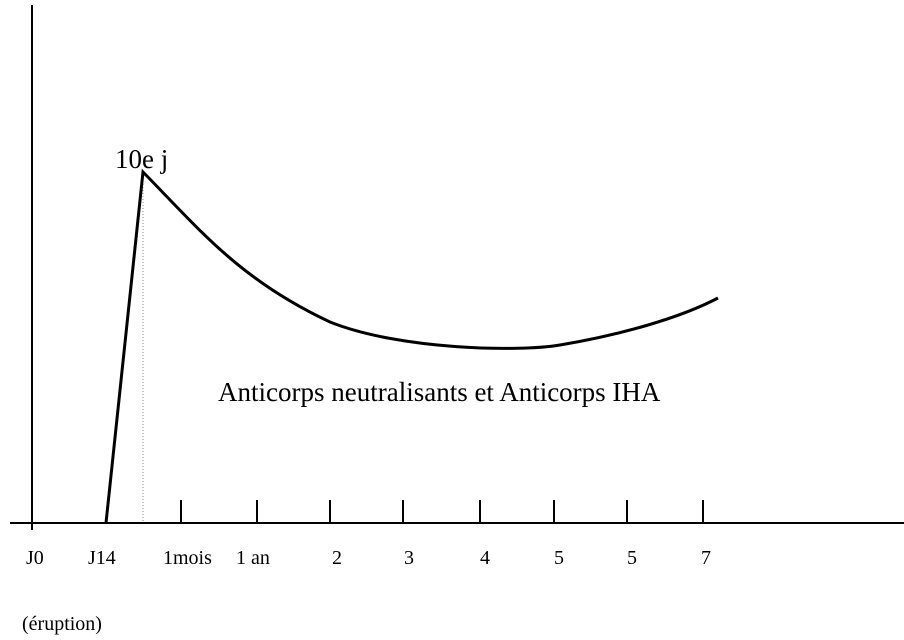 The image size is (904, 640). I want to click on x-label: 1mois, so click(187, 558).